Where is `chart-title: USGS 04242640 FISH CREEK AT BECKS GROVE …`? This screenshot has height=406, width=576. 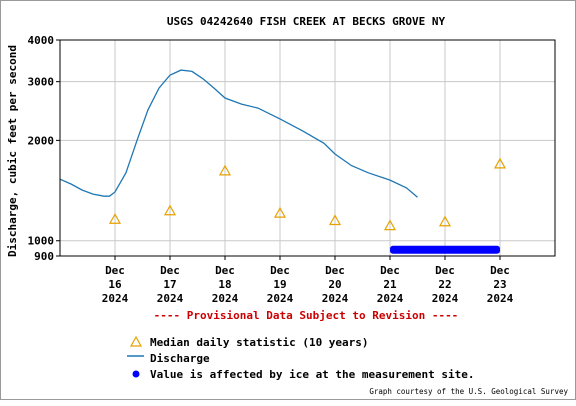 chart-title: USGS 04242640 FISH CREEK AT BECKS GROVE … is located at coordinates (306, 21).